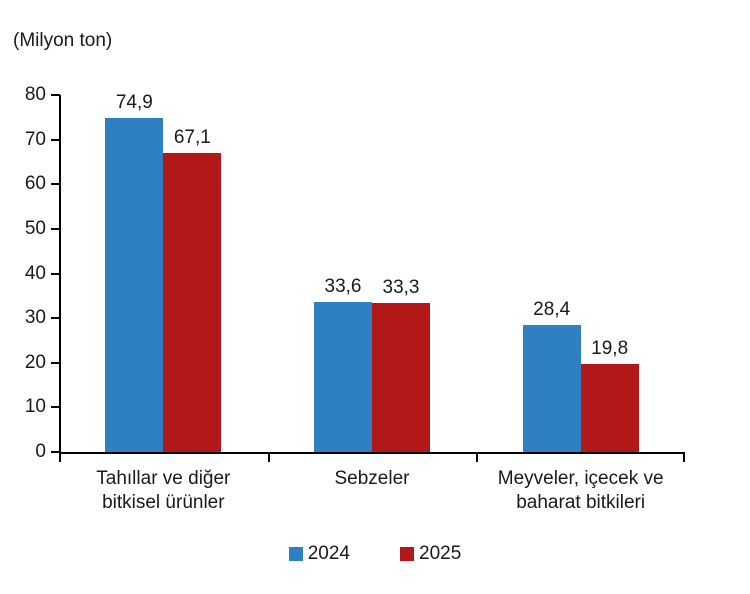 The width and height of the screenshot is (750, 594). Describe the element at coordinates (35, 139) in the screenshot. I see `y-axis-tick-label: 70` at that location.